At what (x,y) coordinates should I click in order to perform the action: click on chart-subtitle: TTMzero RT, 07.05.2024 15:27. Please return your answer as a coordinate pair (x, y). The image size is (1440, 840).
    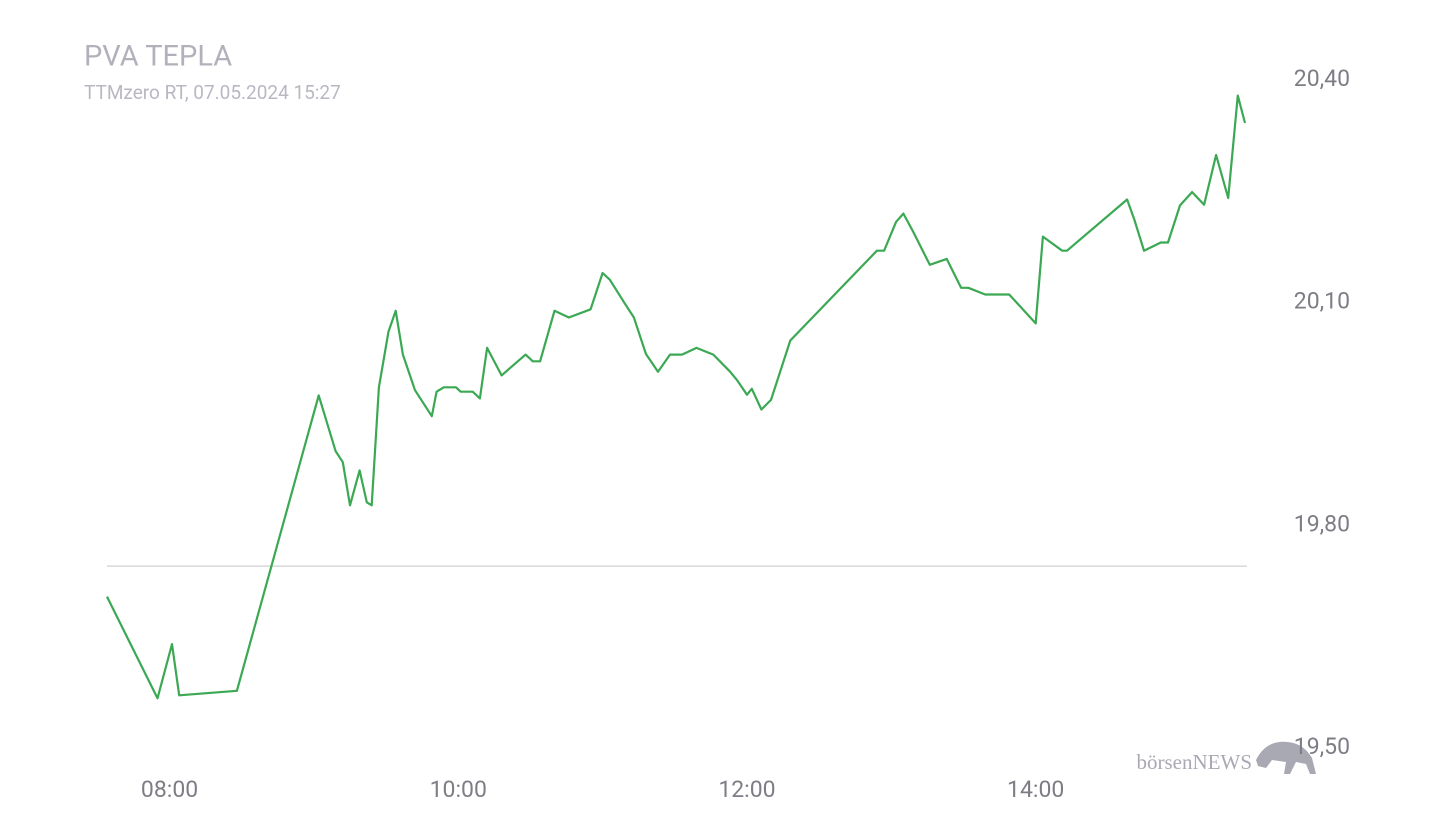
    Looking at the image, I should click on (212, 92).